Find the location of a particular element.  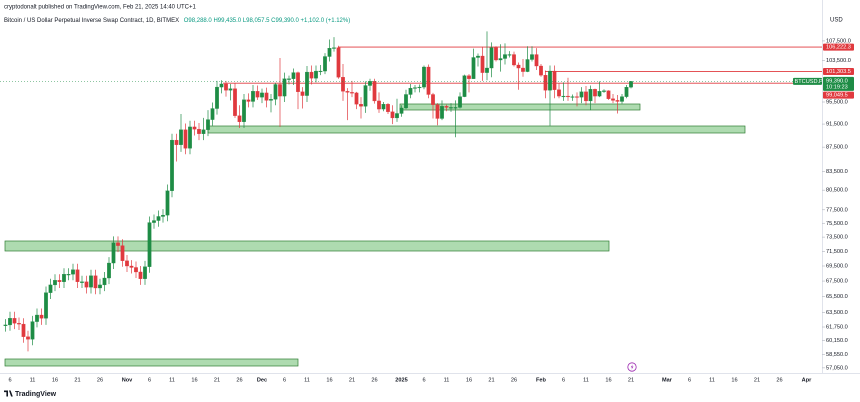

y-tick-label: 91,500.0 is located at coordinates (837, 125).